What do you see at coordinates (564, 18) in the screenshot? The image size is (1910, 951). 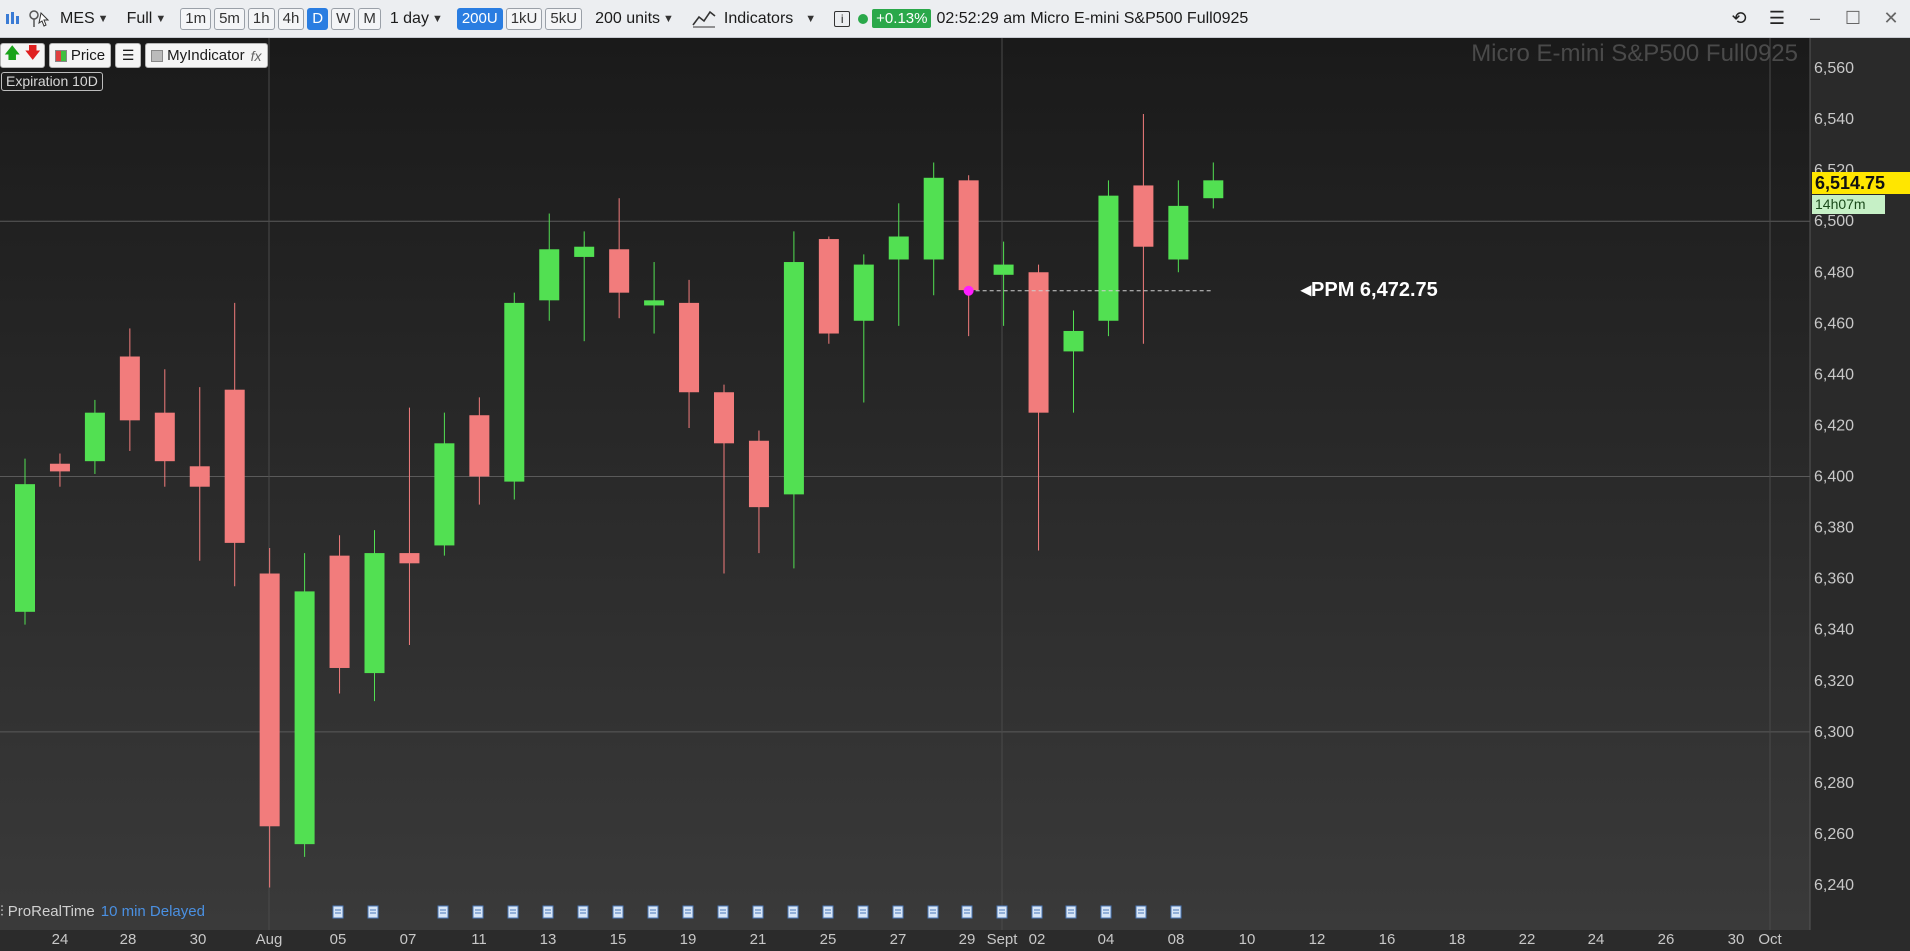 I see `units-5ku-button: 5kU` at bounding box center [564, 18].